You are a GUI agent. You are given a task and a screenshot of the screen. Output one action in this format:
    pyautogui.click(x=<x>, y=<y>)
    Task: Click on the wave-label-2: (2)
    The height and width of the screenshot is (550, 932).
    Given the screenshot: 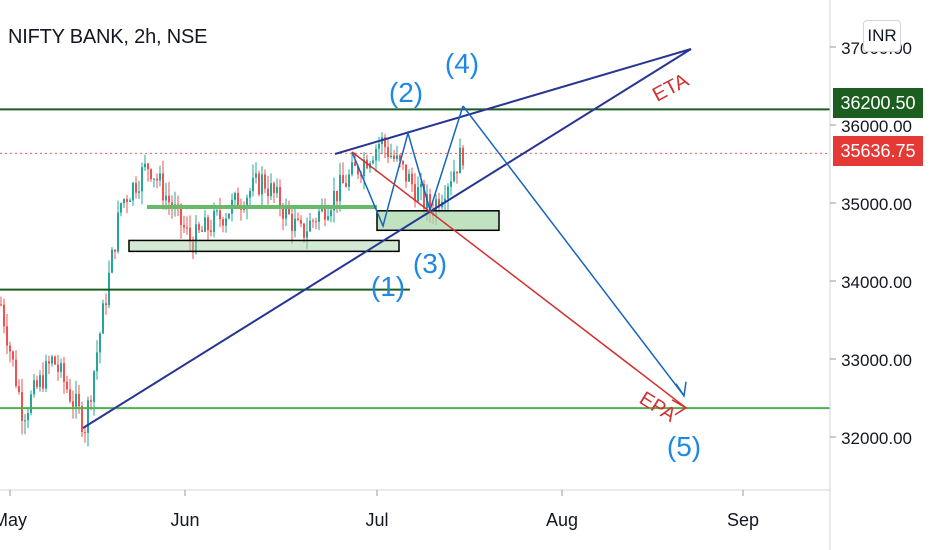 What is the action you would take?
    pyautogui.click(x=406, y=92)
    